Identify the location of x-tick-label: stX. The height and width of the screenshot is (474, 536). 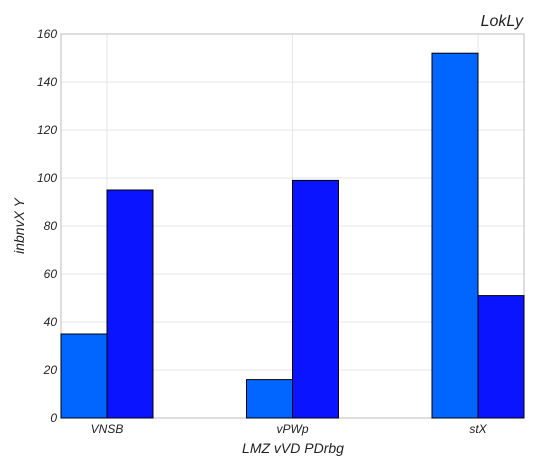
(478, 429).